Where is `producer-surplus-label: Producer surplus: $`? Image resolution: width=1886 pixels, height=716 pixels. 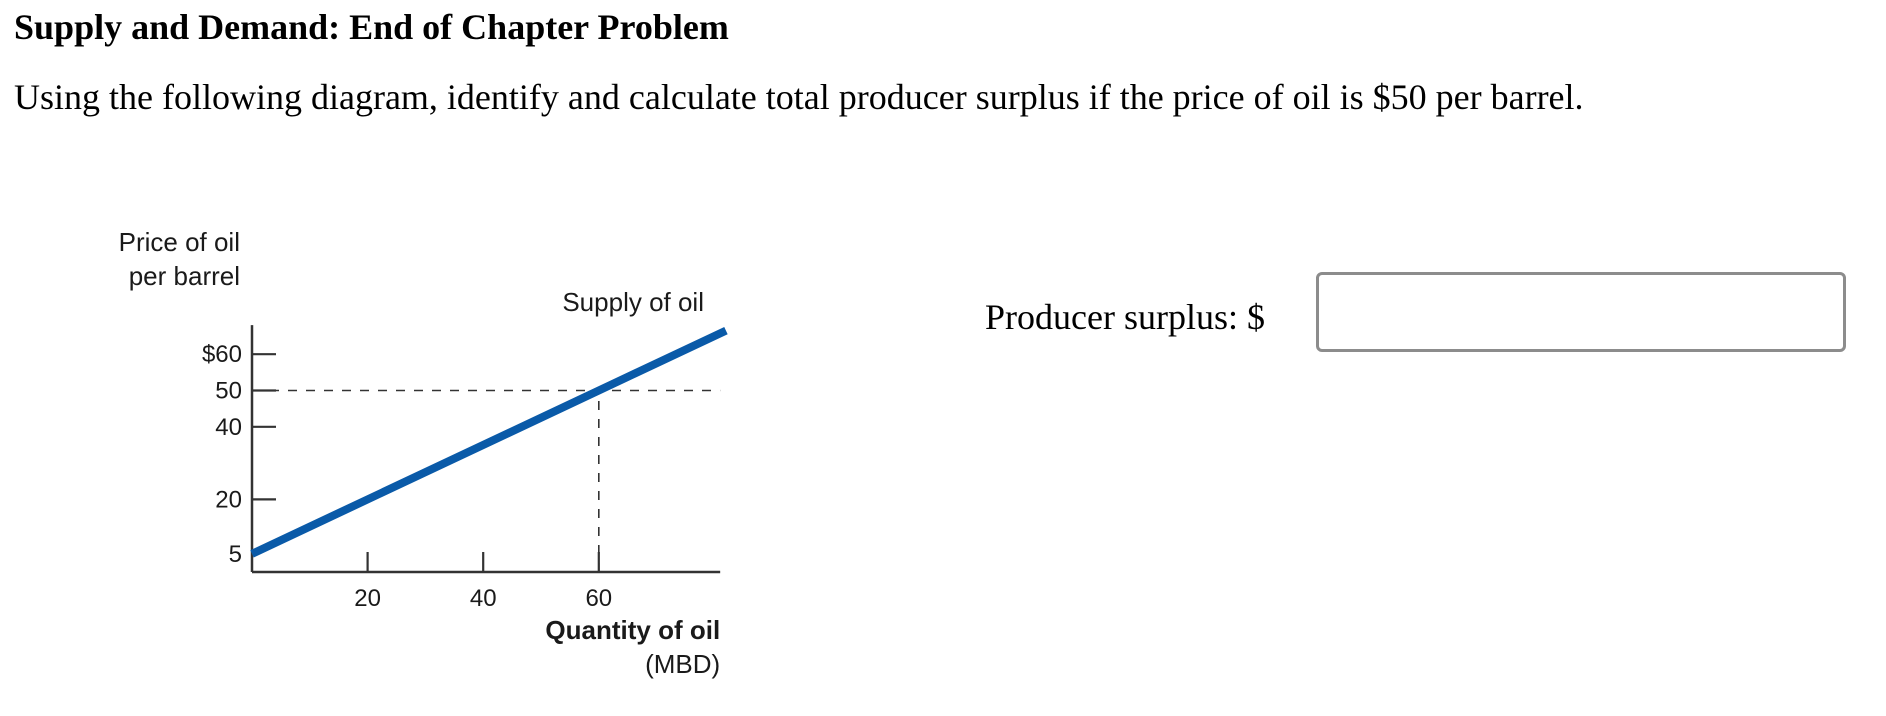
producer-surplus-label: Producer surplus: $ is located at coordinates (1125, 317).